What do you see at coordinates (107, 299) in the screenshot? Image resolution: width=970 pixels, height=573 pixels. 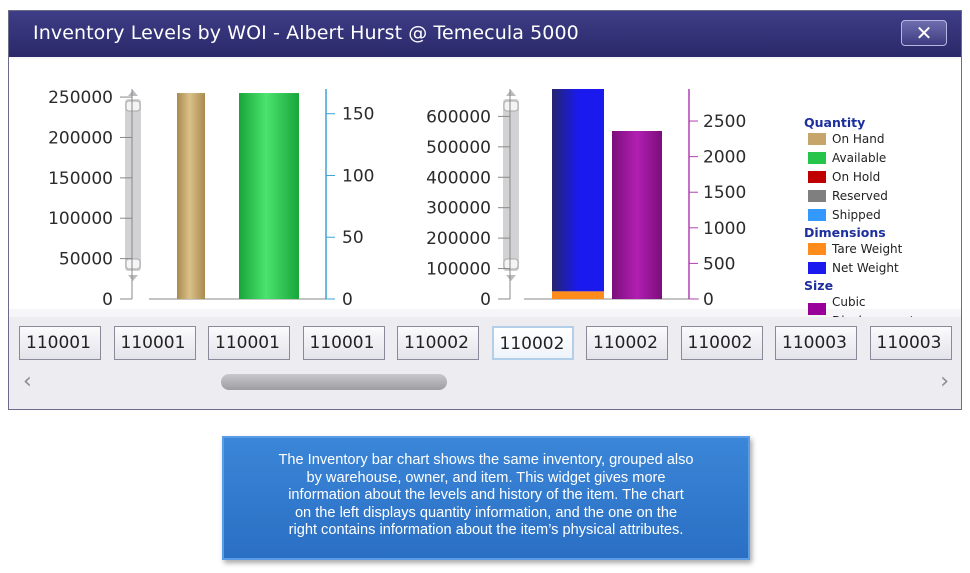 I see `left-y-tick-label: 0` at bounding box center [107, 299].